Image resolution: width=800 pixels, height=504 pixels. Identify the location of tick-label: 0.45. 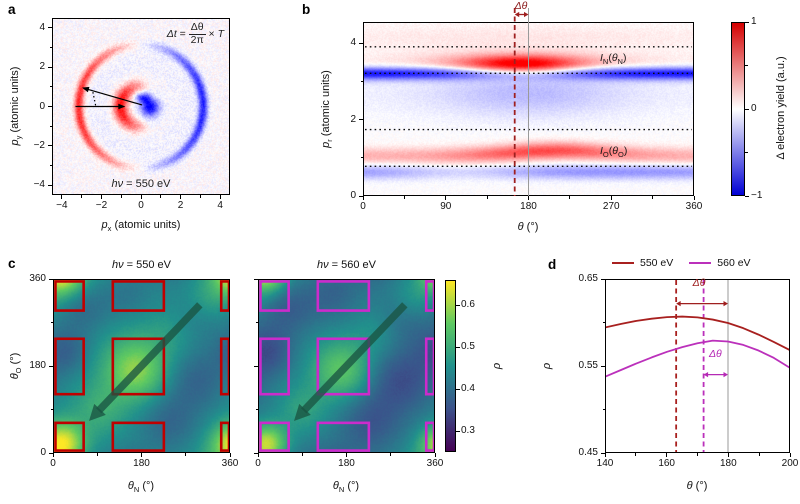
(588, 452).